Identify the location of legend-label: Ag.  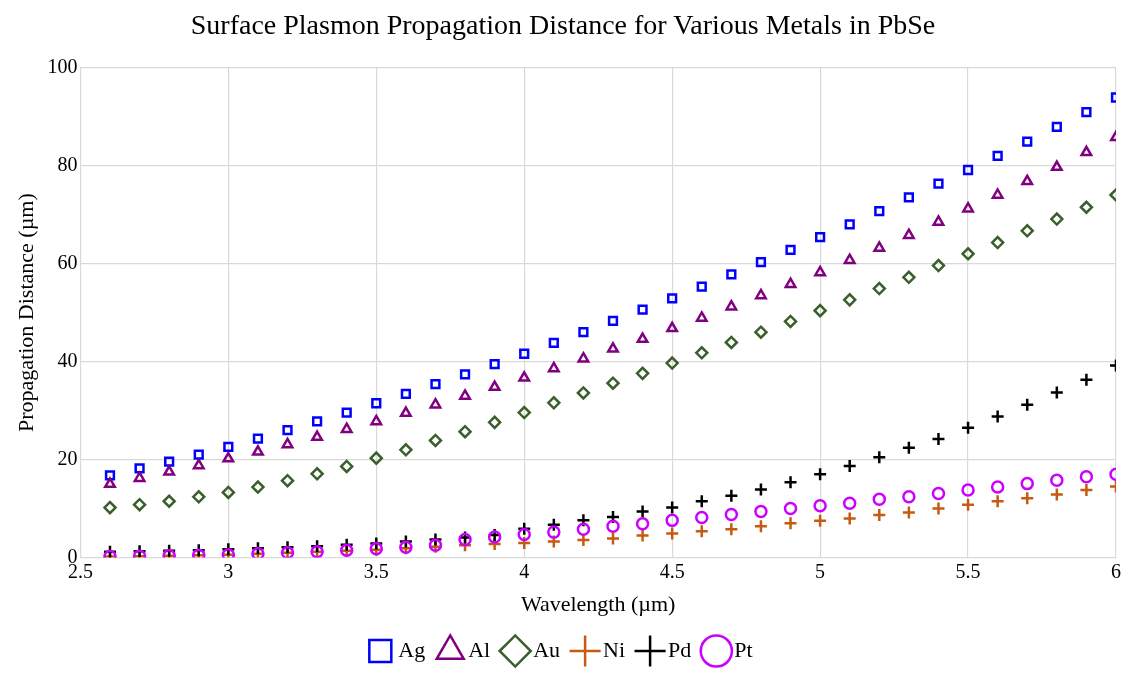
(412, 649).